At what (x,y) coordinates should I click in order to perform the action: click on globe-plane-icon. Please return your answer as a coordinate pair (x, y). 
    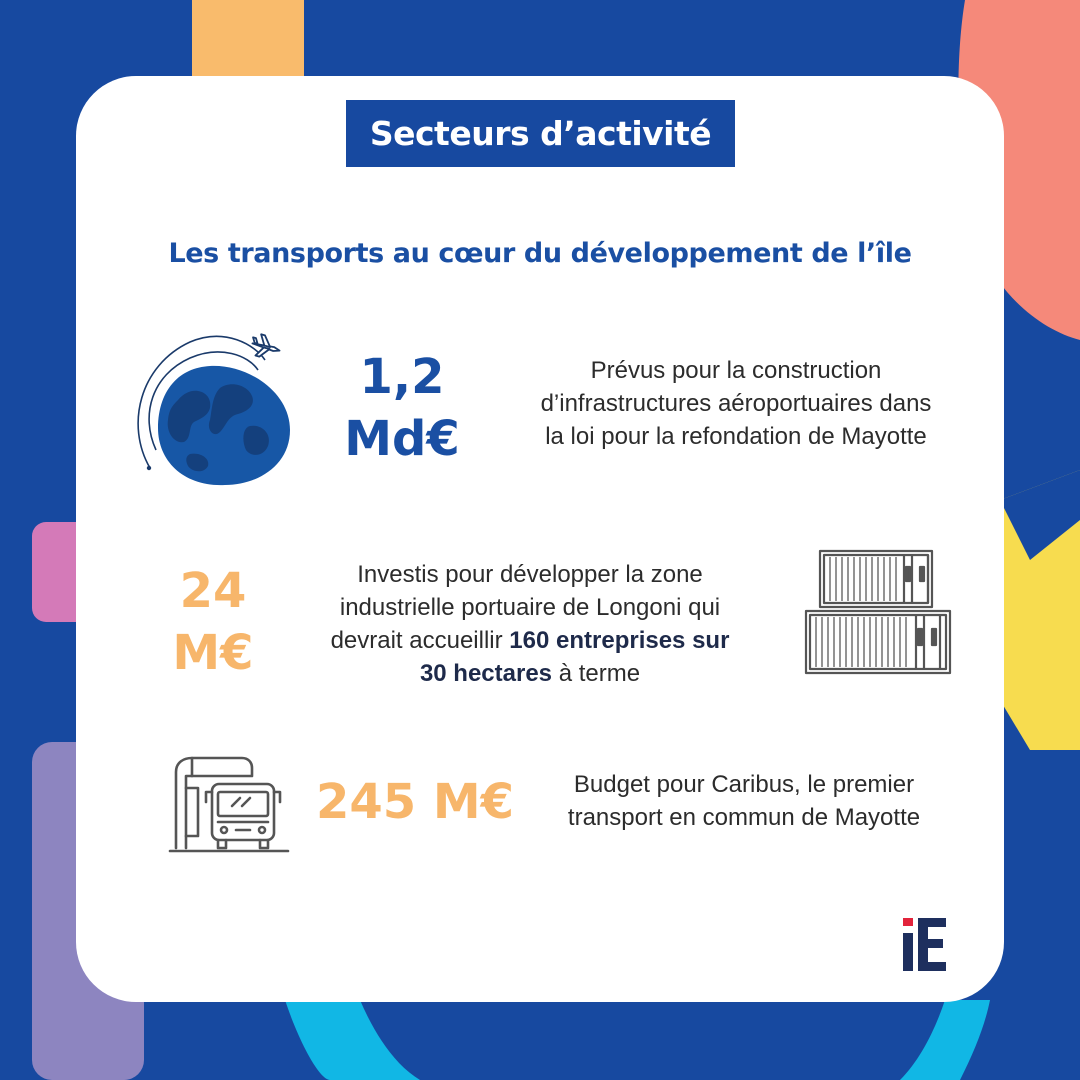
    Looking at the image, I should click on (213, 409).